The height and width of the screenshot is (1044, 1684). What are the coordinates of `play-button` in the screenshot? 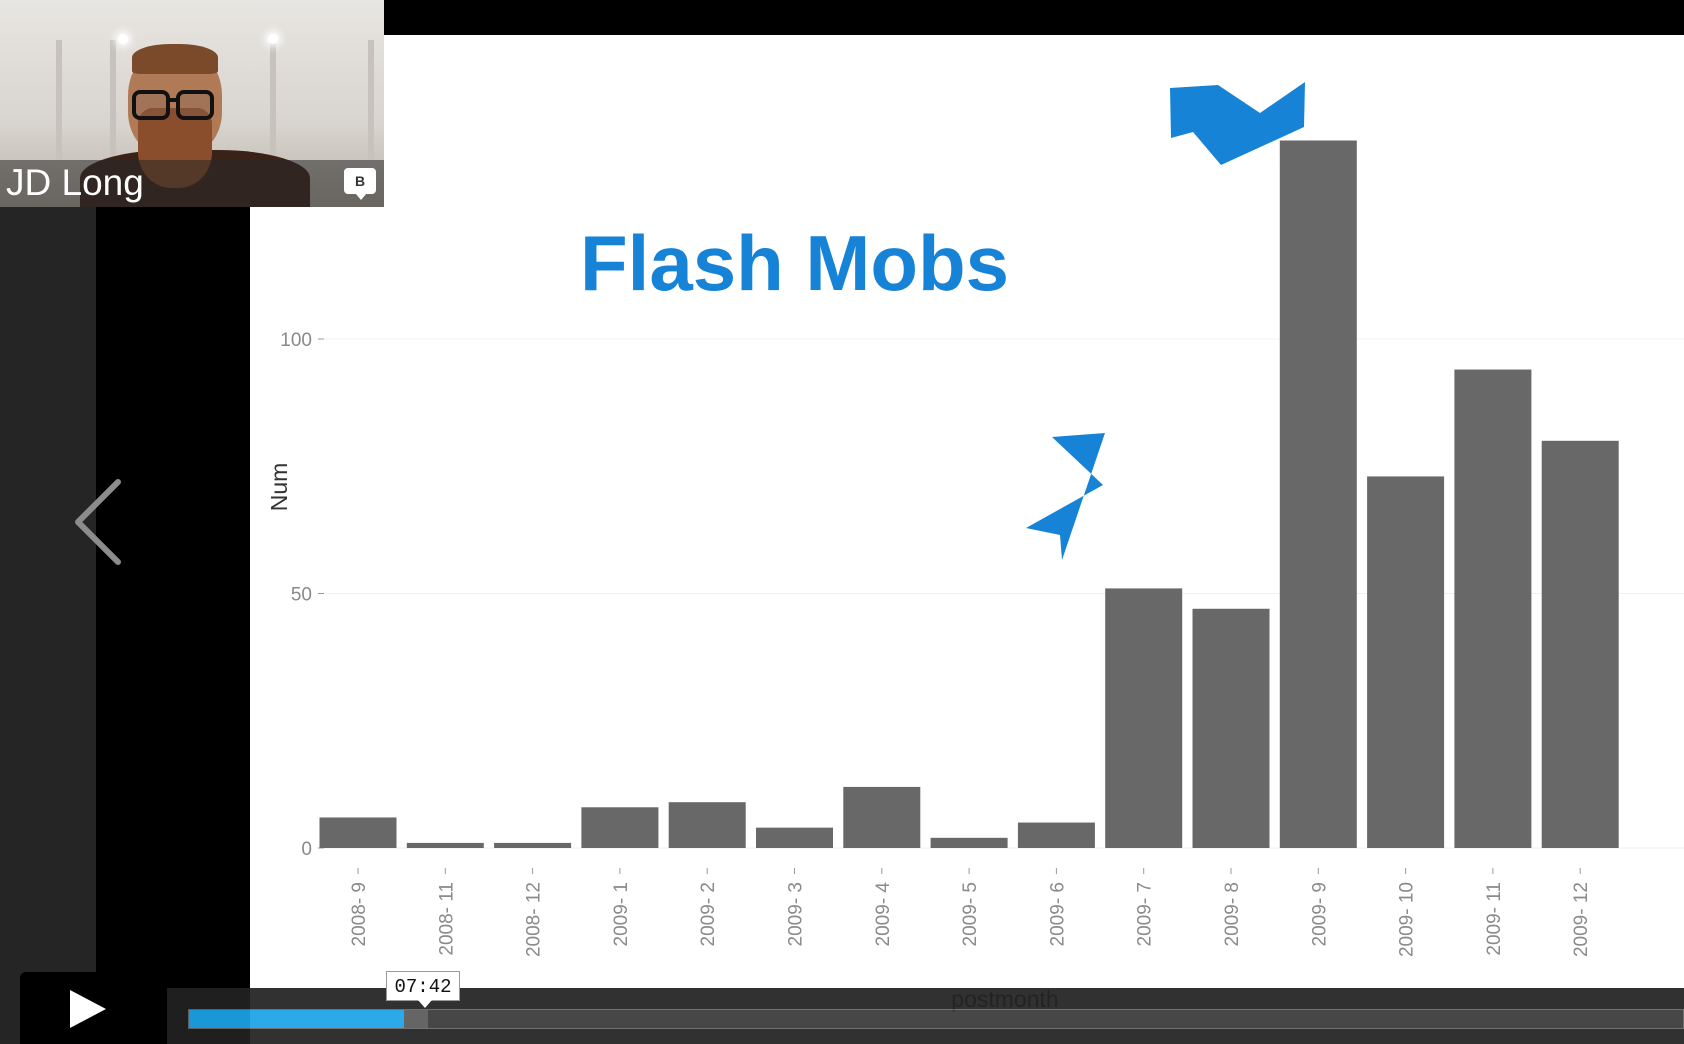 It's located at (85, 1008).